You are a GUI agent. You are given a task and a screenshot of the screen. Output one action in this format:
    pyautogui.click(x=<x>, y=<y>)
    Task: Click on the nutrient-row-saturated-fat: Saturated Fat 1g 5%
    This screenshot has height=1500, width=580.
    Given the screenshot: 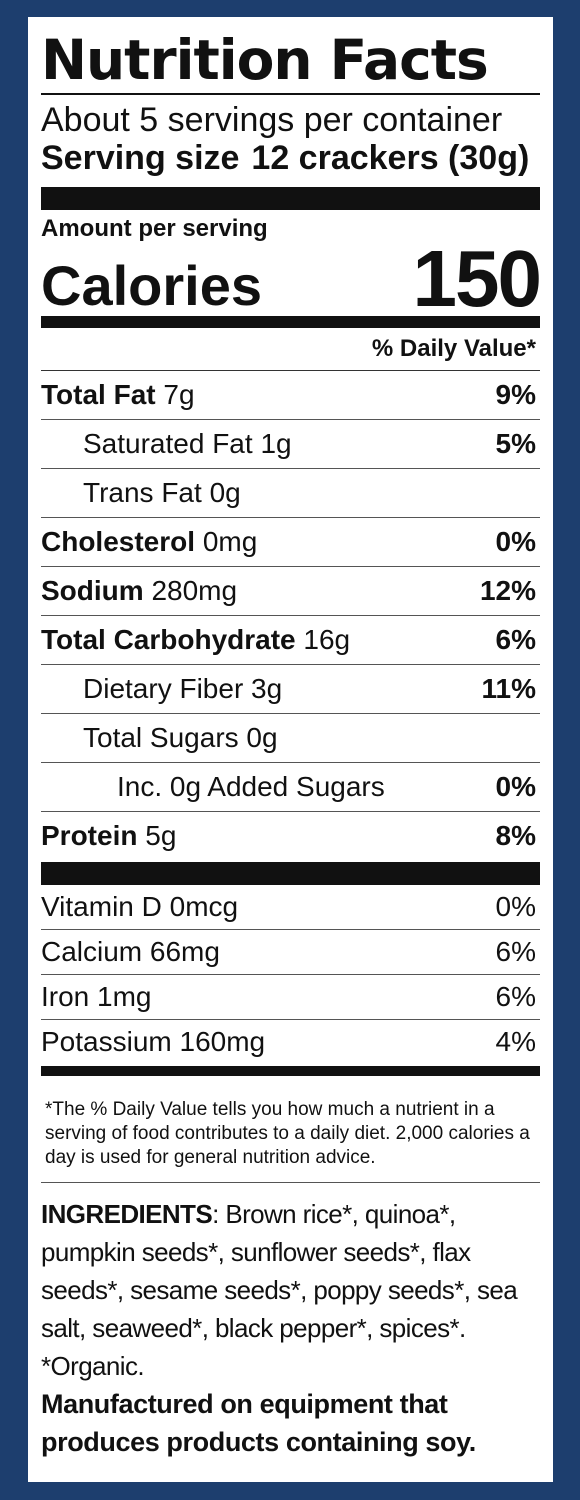 What is the action you would take?
    pyautogui.click(x=290, y=444)
    